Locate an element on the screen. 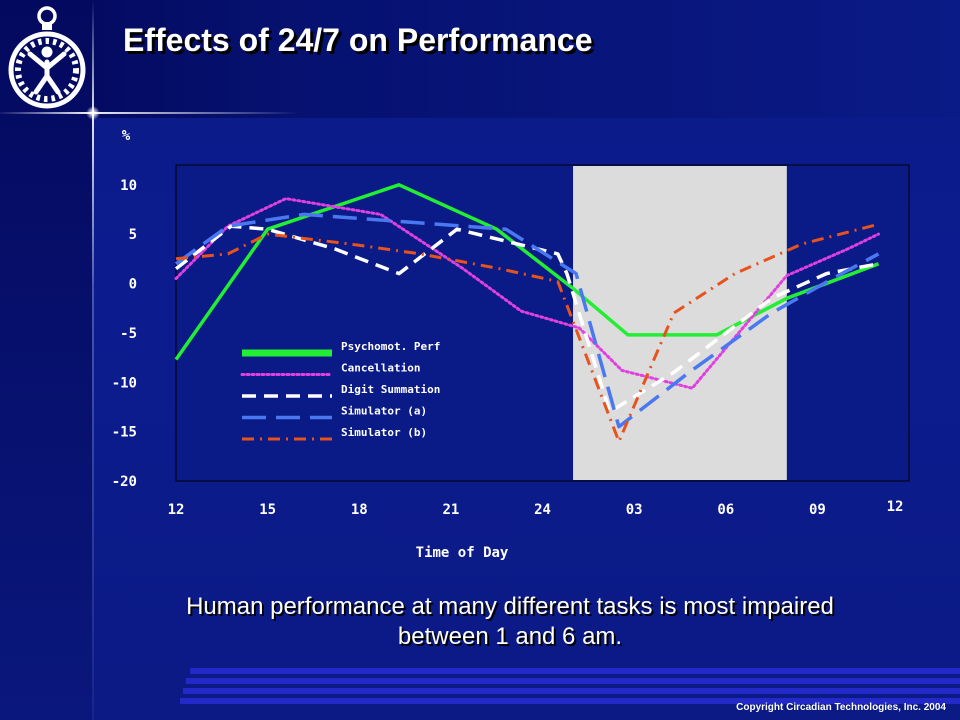 This screenshot has width=960, height=720. legend-label-1: Psychomot. Perf is located at coordinates (390, 346).